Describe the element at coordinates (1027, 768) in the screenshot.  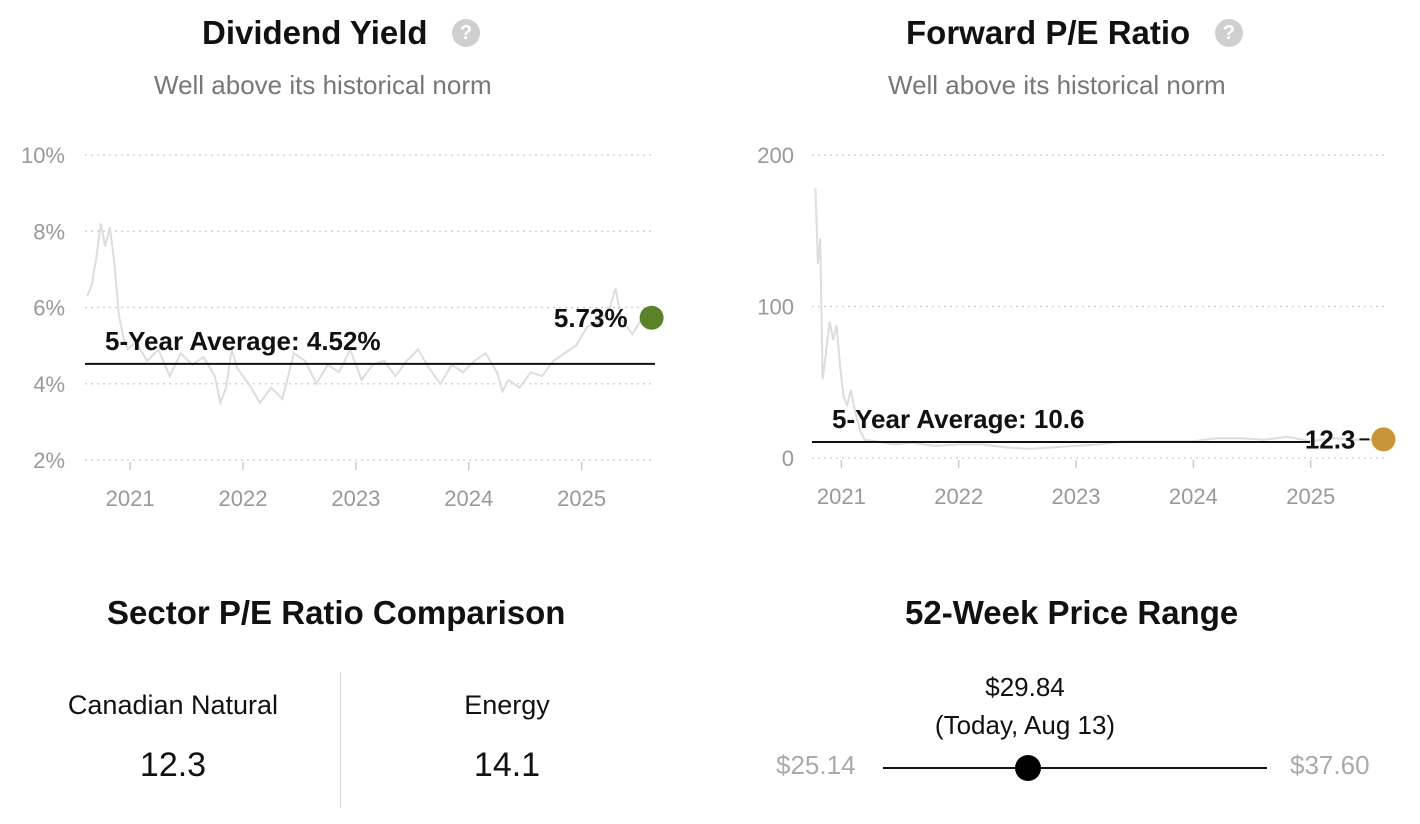
I see `current-price-marker` at that location.